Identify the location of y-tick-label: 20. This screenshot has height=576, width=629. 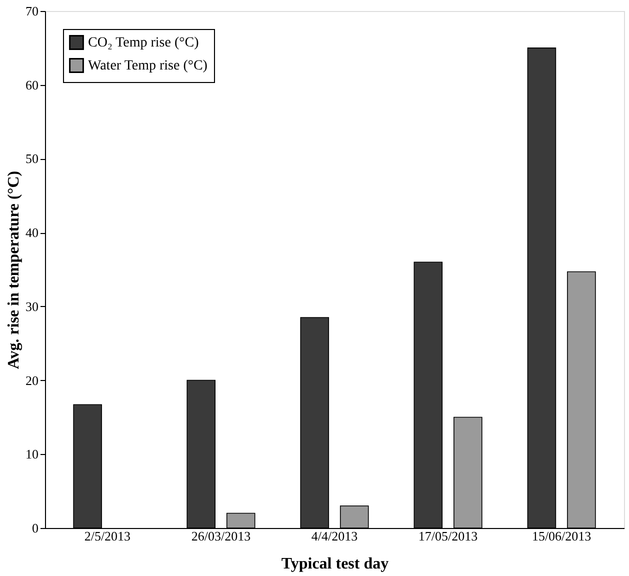
(32, 380).